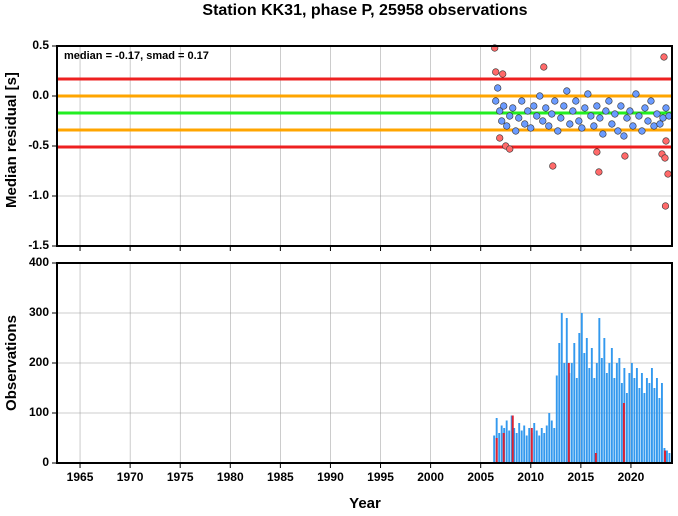  Describe the element at coordinates (631, 477) in the screenshot. I see `x-tick-label: 2020` at that location.